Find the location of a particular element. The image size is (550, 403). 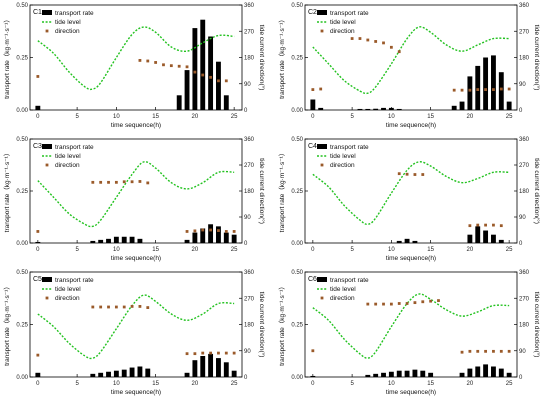

panel-label: C6 is located at coordinates (312, 279).